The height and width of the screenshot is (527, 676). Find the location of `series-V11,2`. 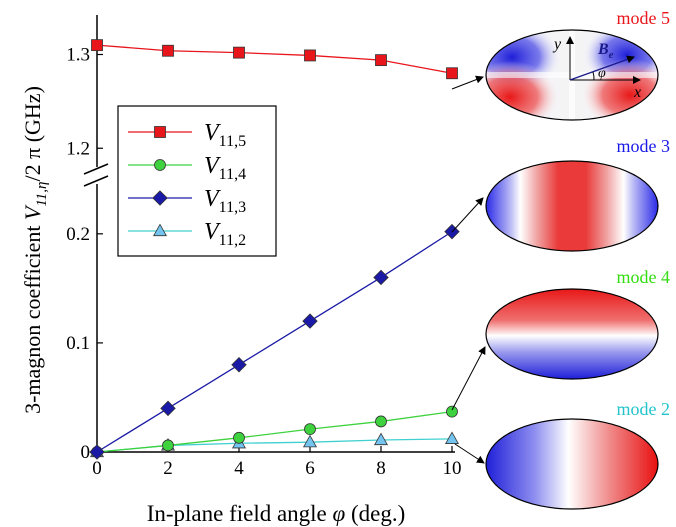

series-V11,2 is located at coordinates (274, 444).